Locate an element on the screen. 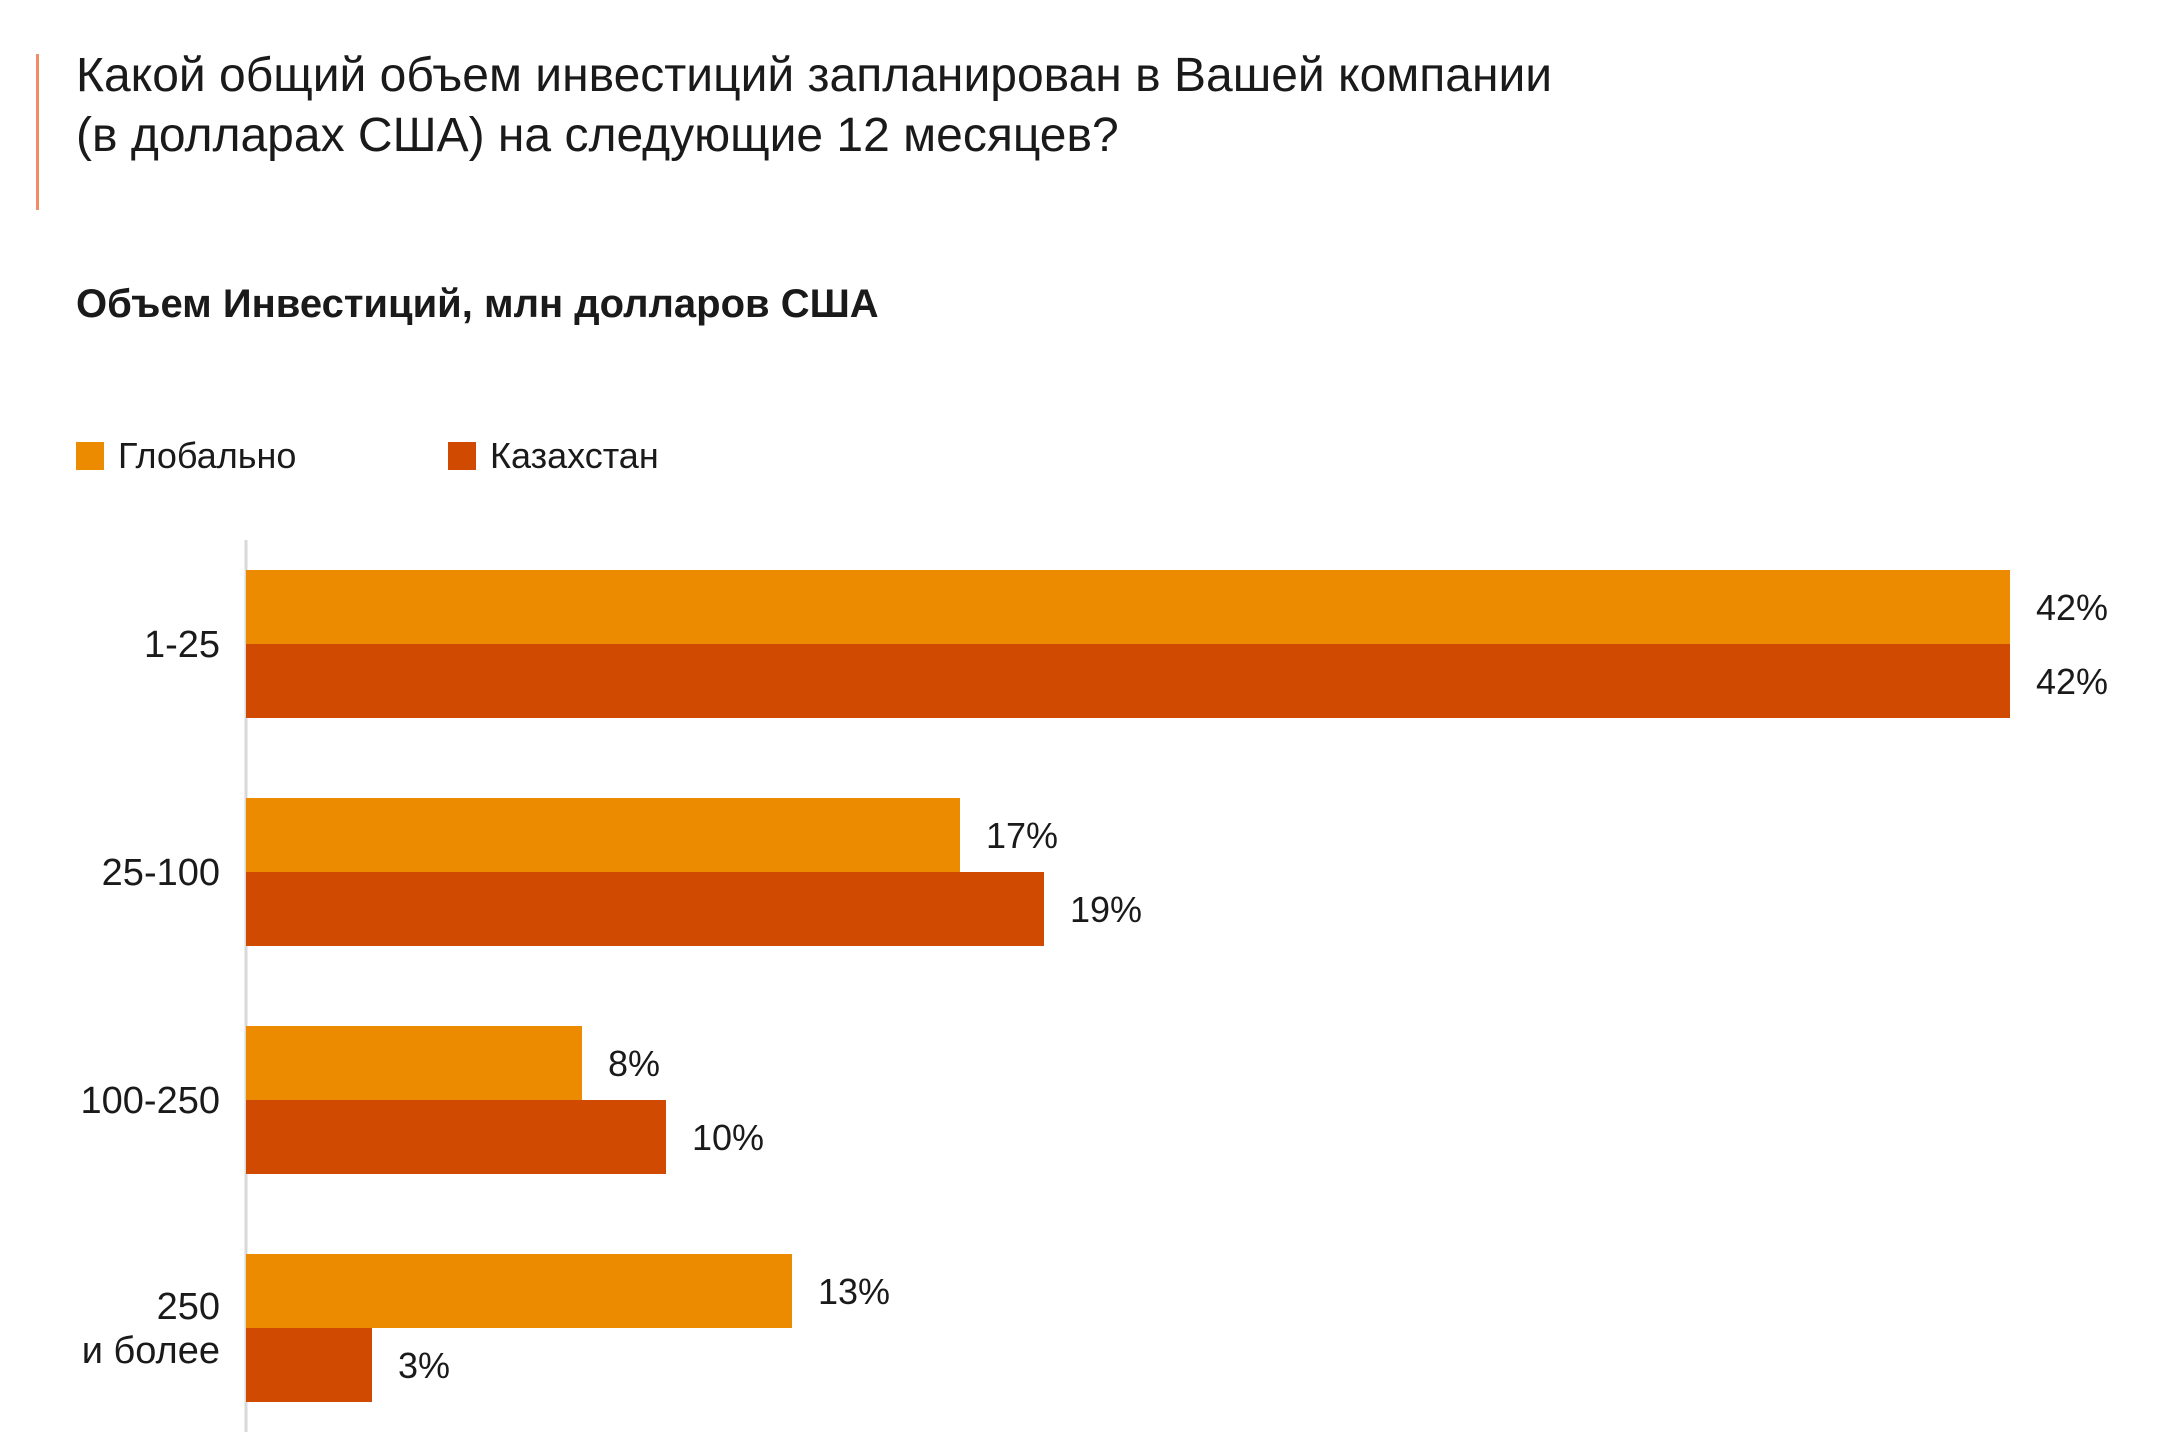 The height and width of the screenshot is (1432, 2160). data-label-kazakhstan-0: 42% is located at coordinates (2072, 681).